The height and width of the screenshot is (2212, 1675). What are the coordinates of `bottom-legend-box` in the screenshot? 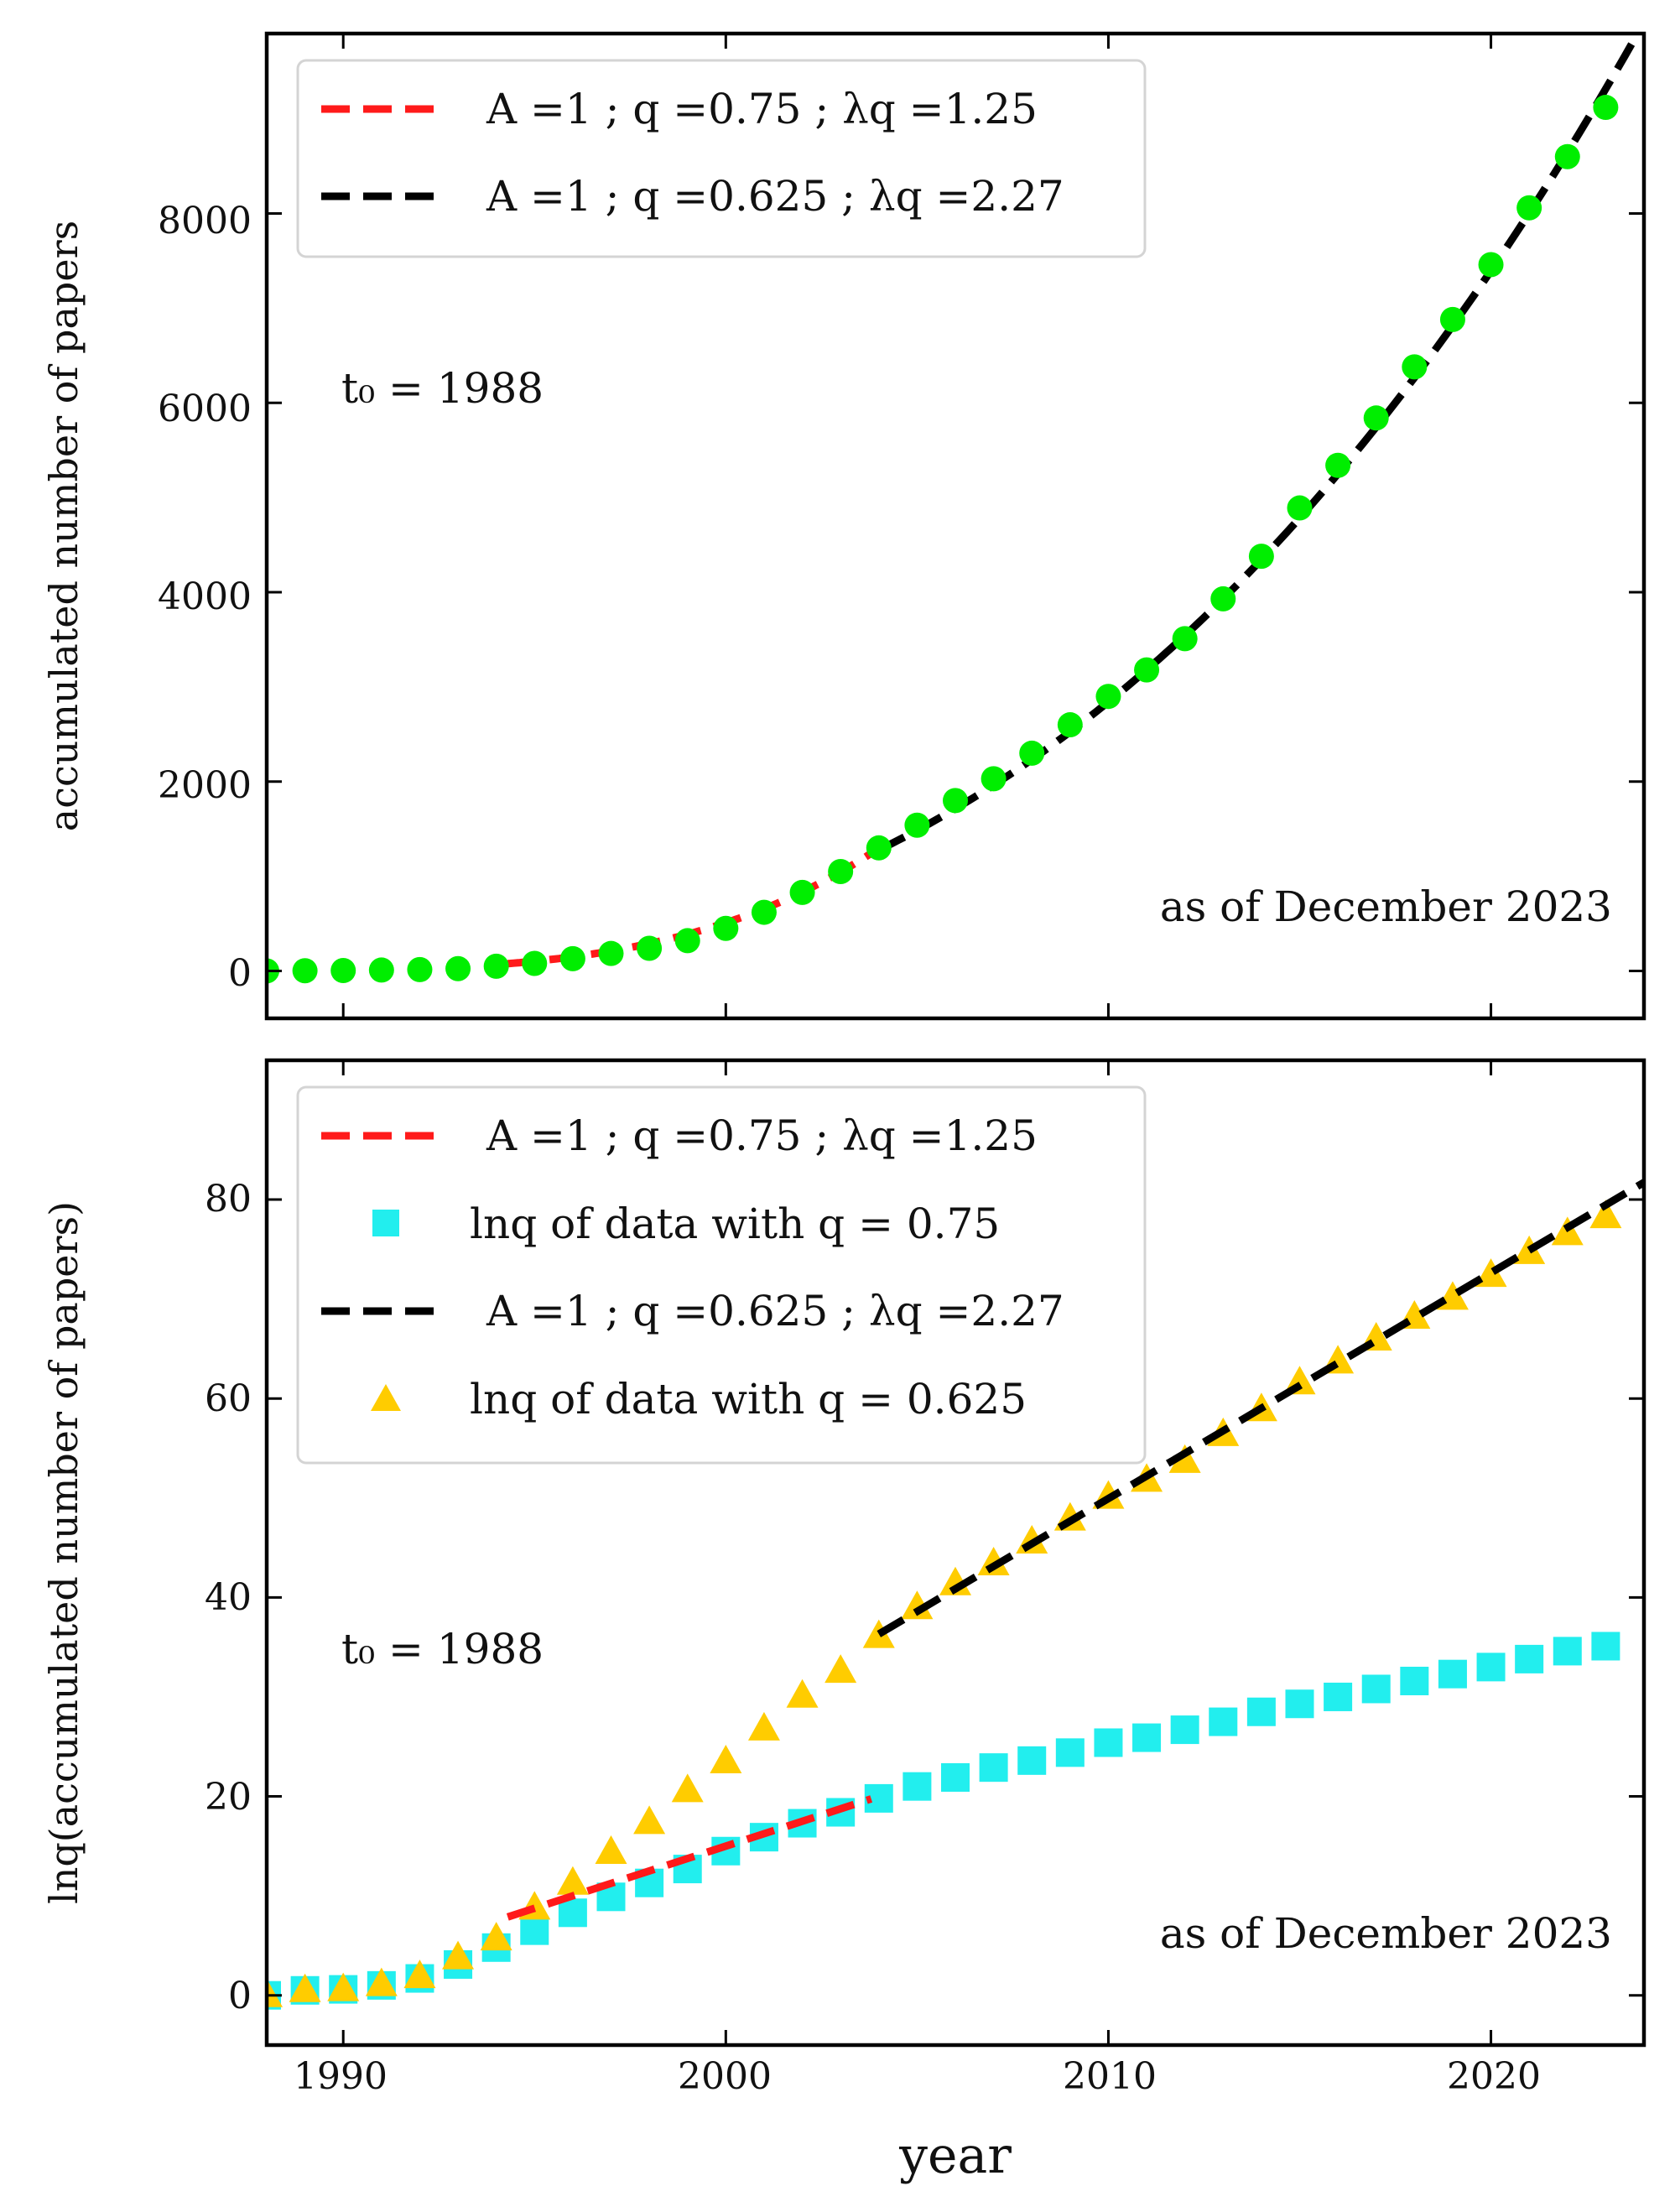 It's located at (721, 1275).